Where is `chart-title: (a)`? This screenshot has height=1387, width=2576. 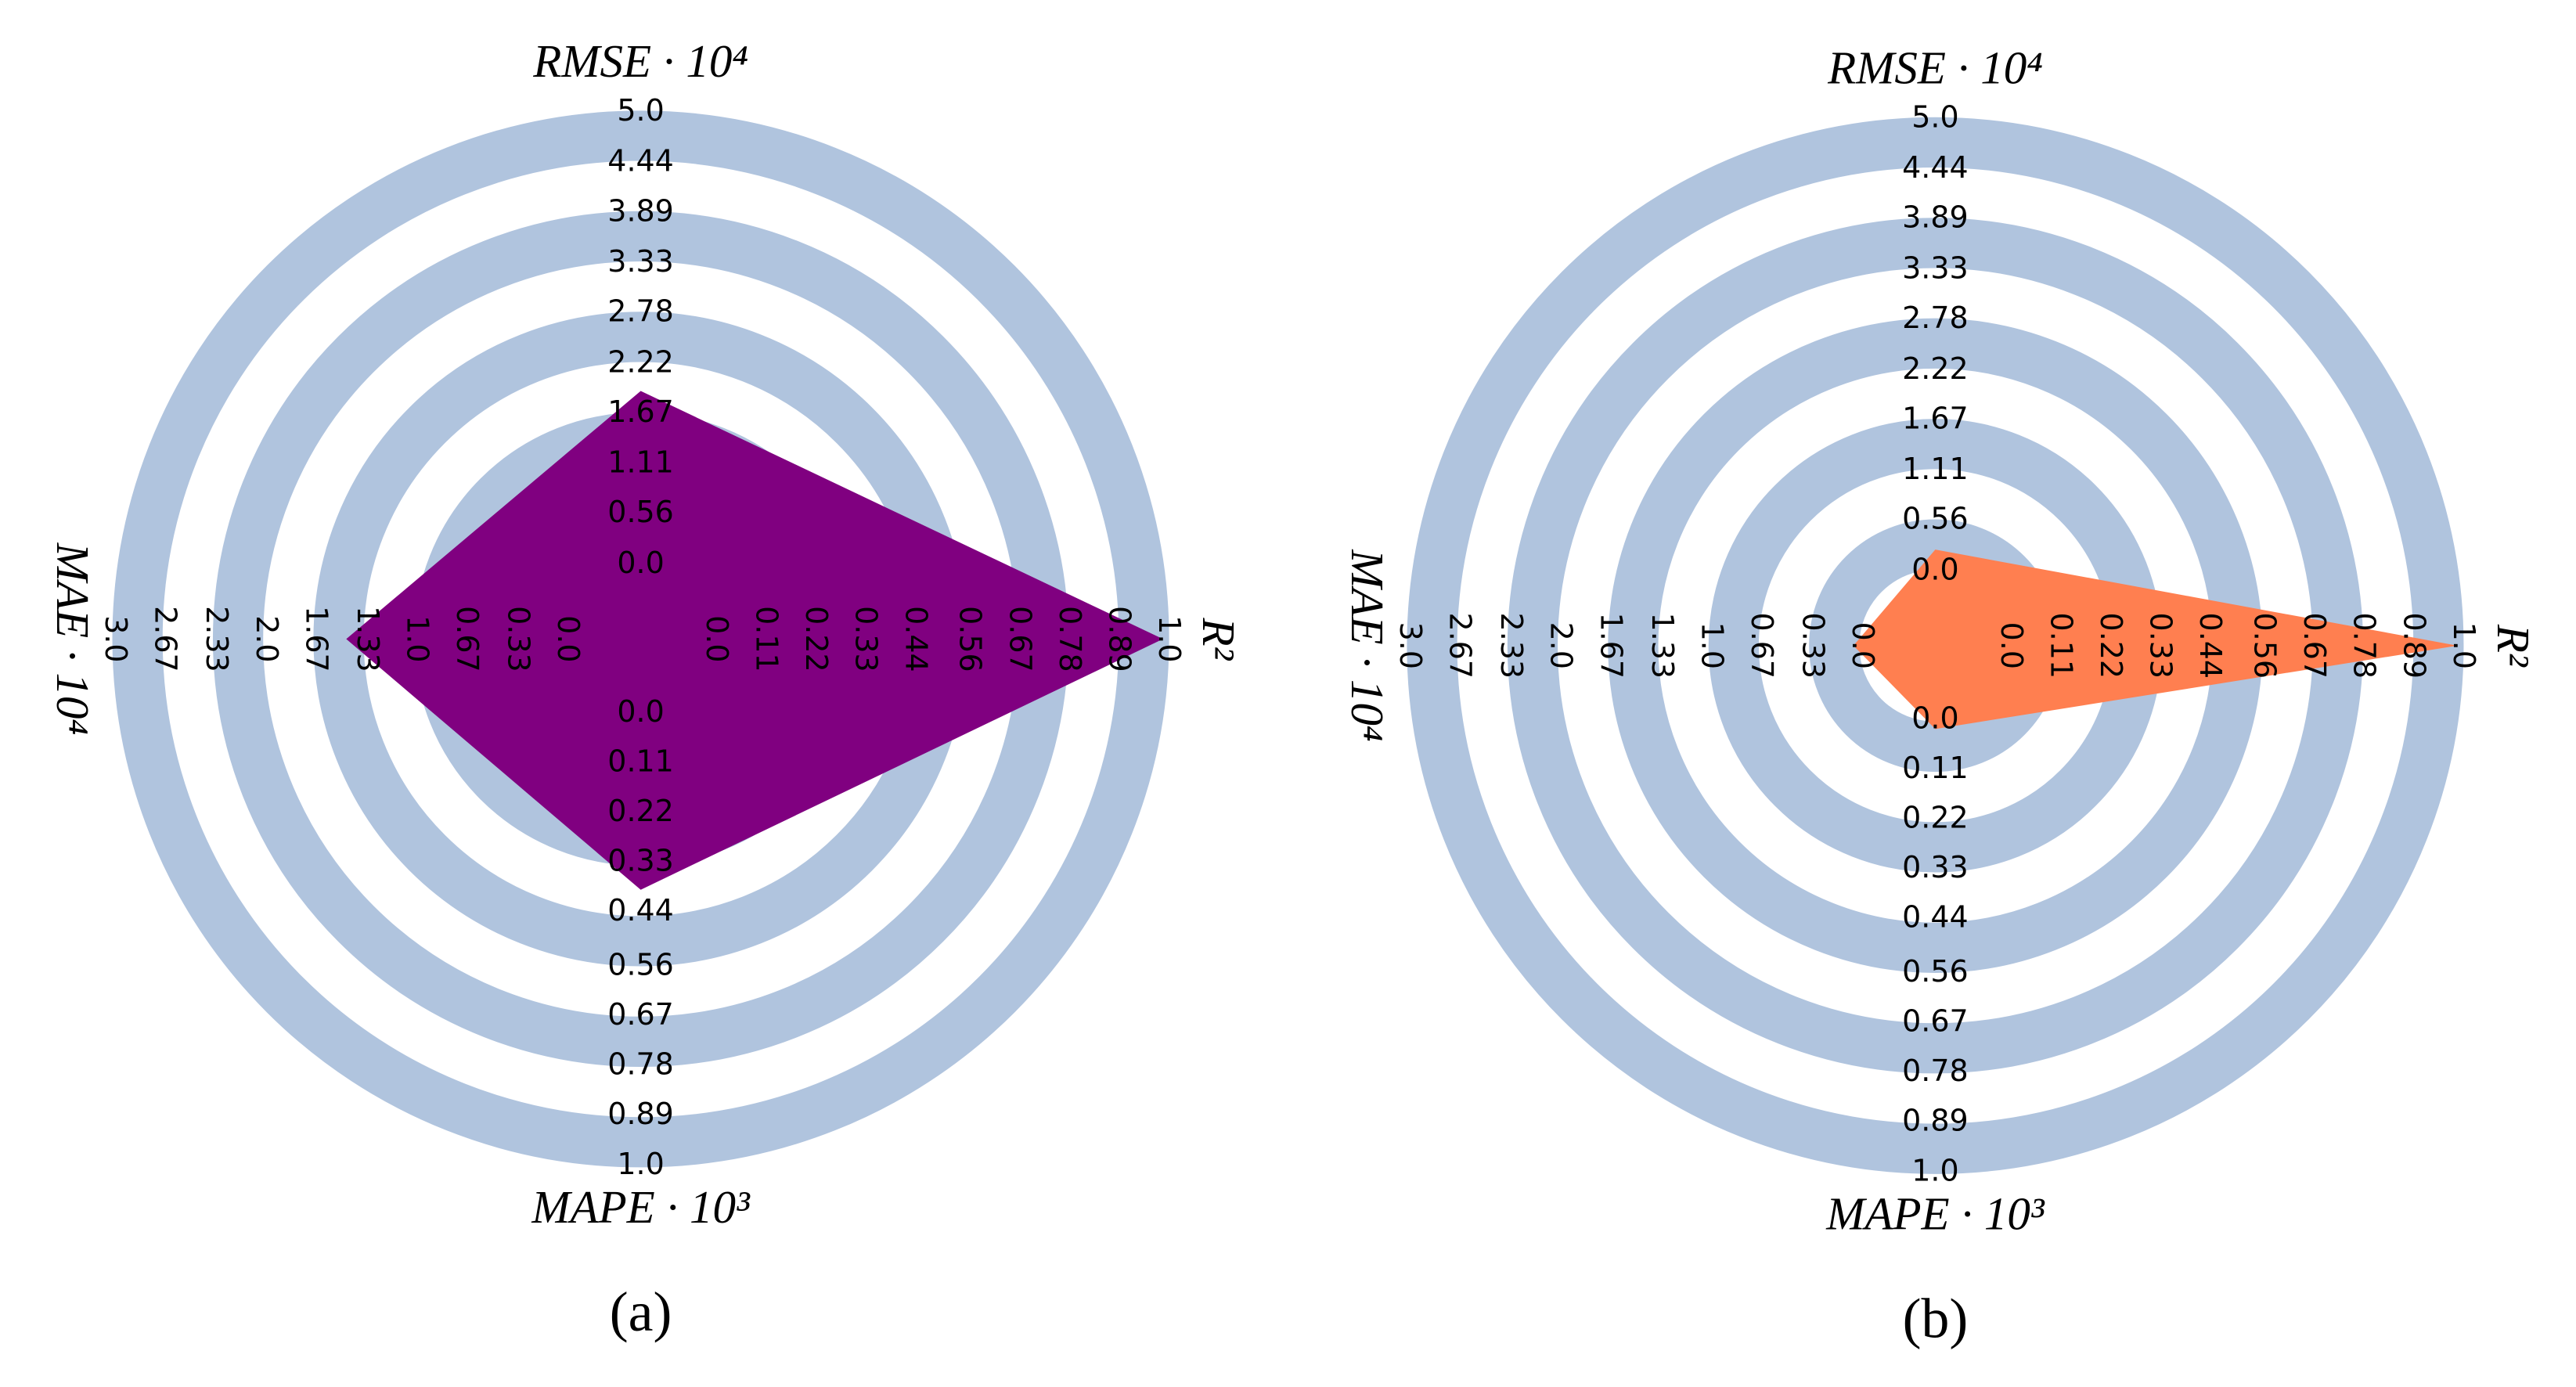 chart-title: (a) is located at coordinates (641, 1312).